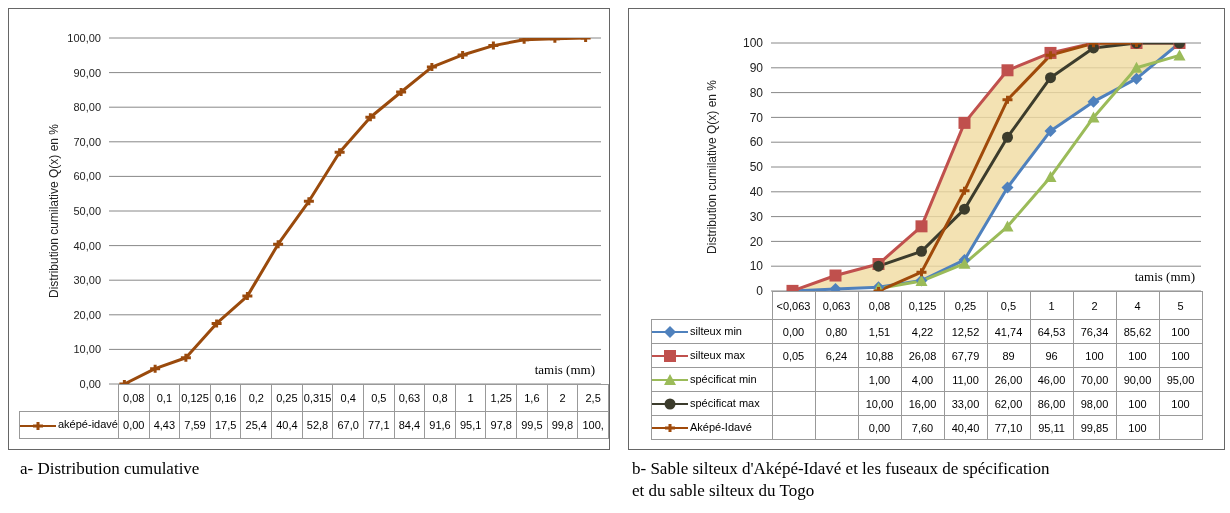 Image resolution: width=1230 pixels, height=513 pixels. What do you see at coordinates (711, 427) in the screenshot?
I see `legend-label: Aképé-Idavé` at bounding box center [711, 427].